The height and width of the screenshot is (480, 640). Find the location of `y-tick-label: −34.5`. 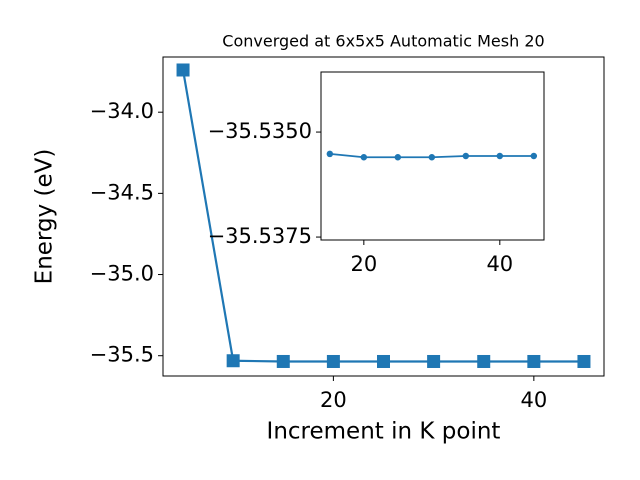

y-tick-label: −34.5 is located at coordinates (122, 192).